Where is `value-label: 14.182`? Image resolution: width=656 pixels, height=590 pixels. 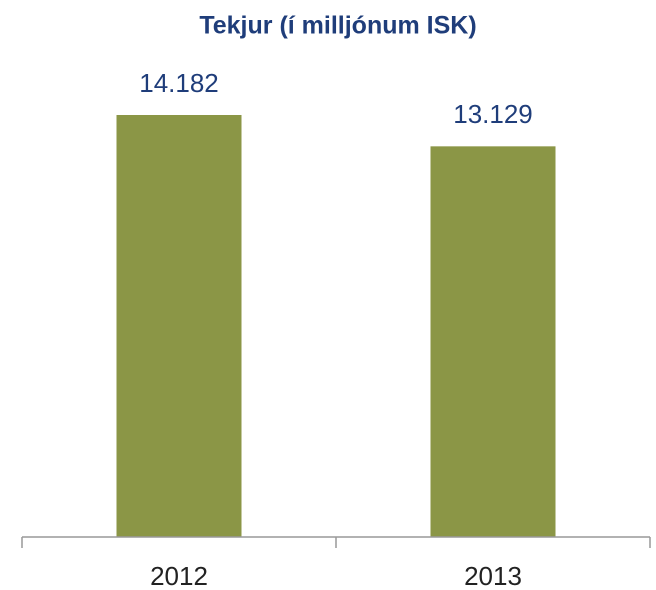
value-label: 14.182 is located at coordinates (179, 83).